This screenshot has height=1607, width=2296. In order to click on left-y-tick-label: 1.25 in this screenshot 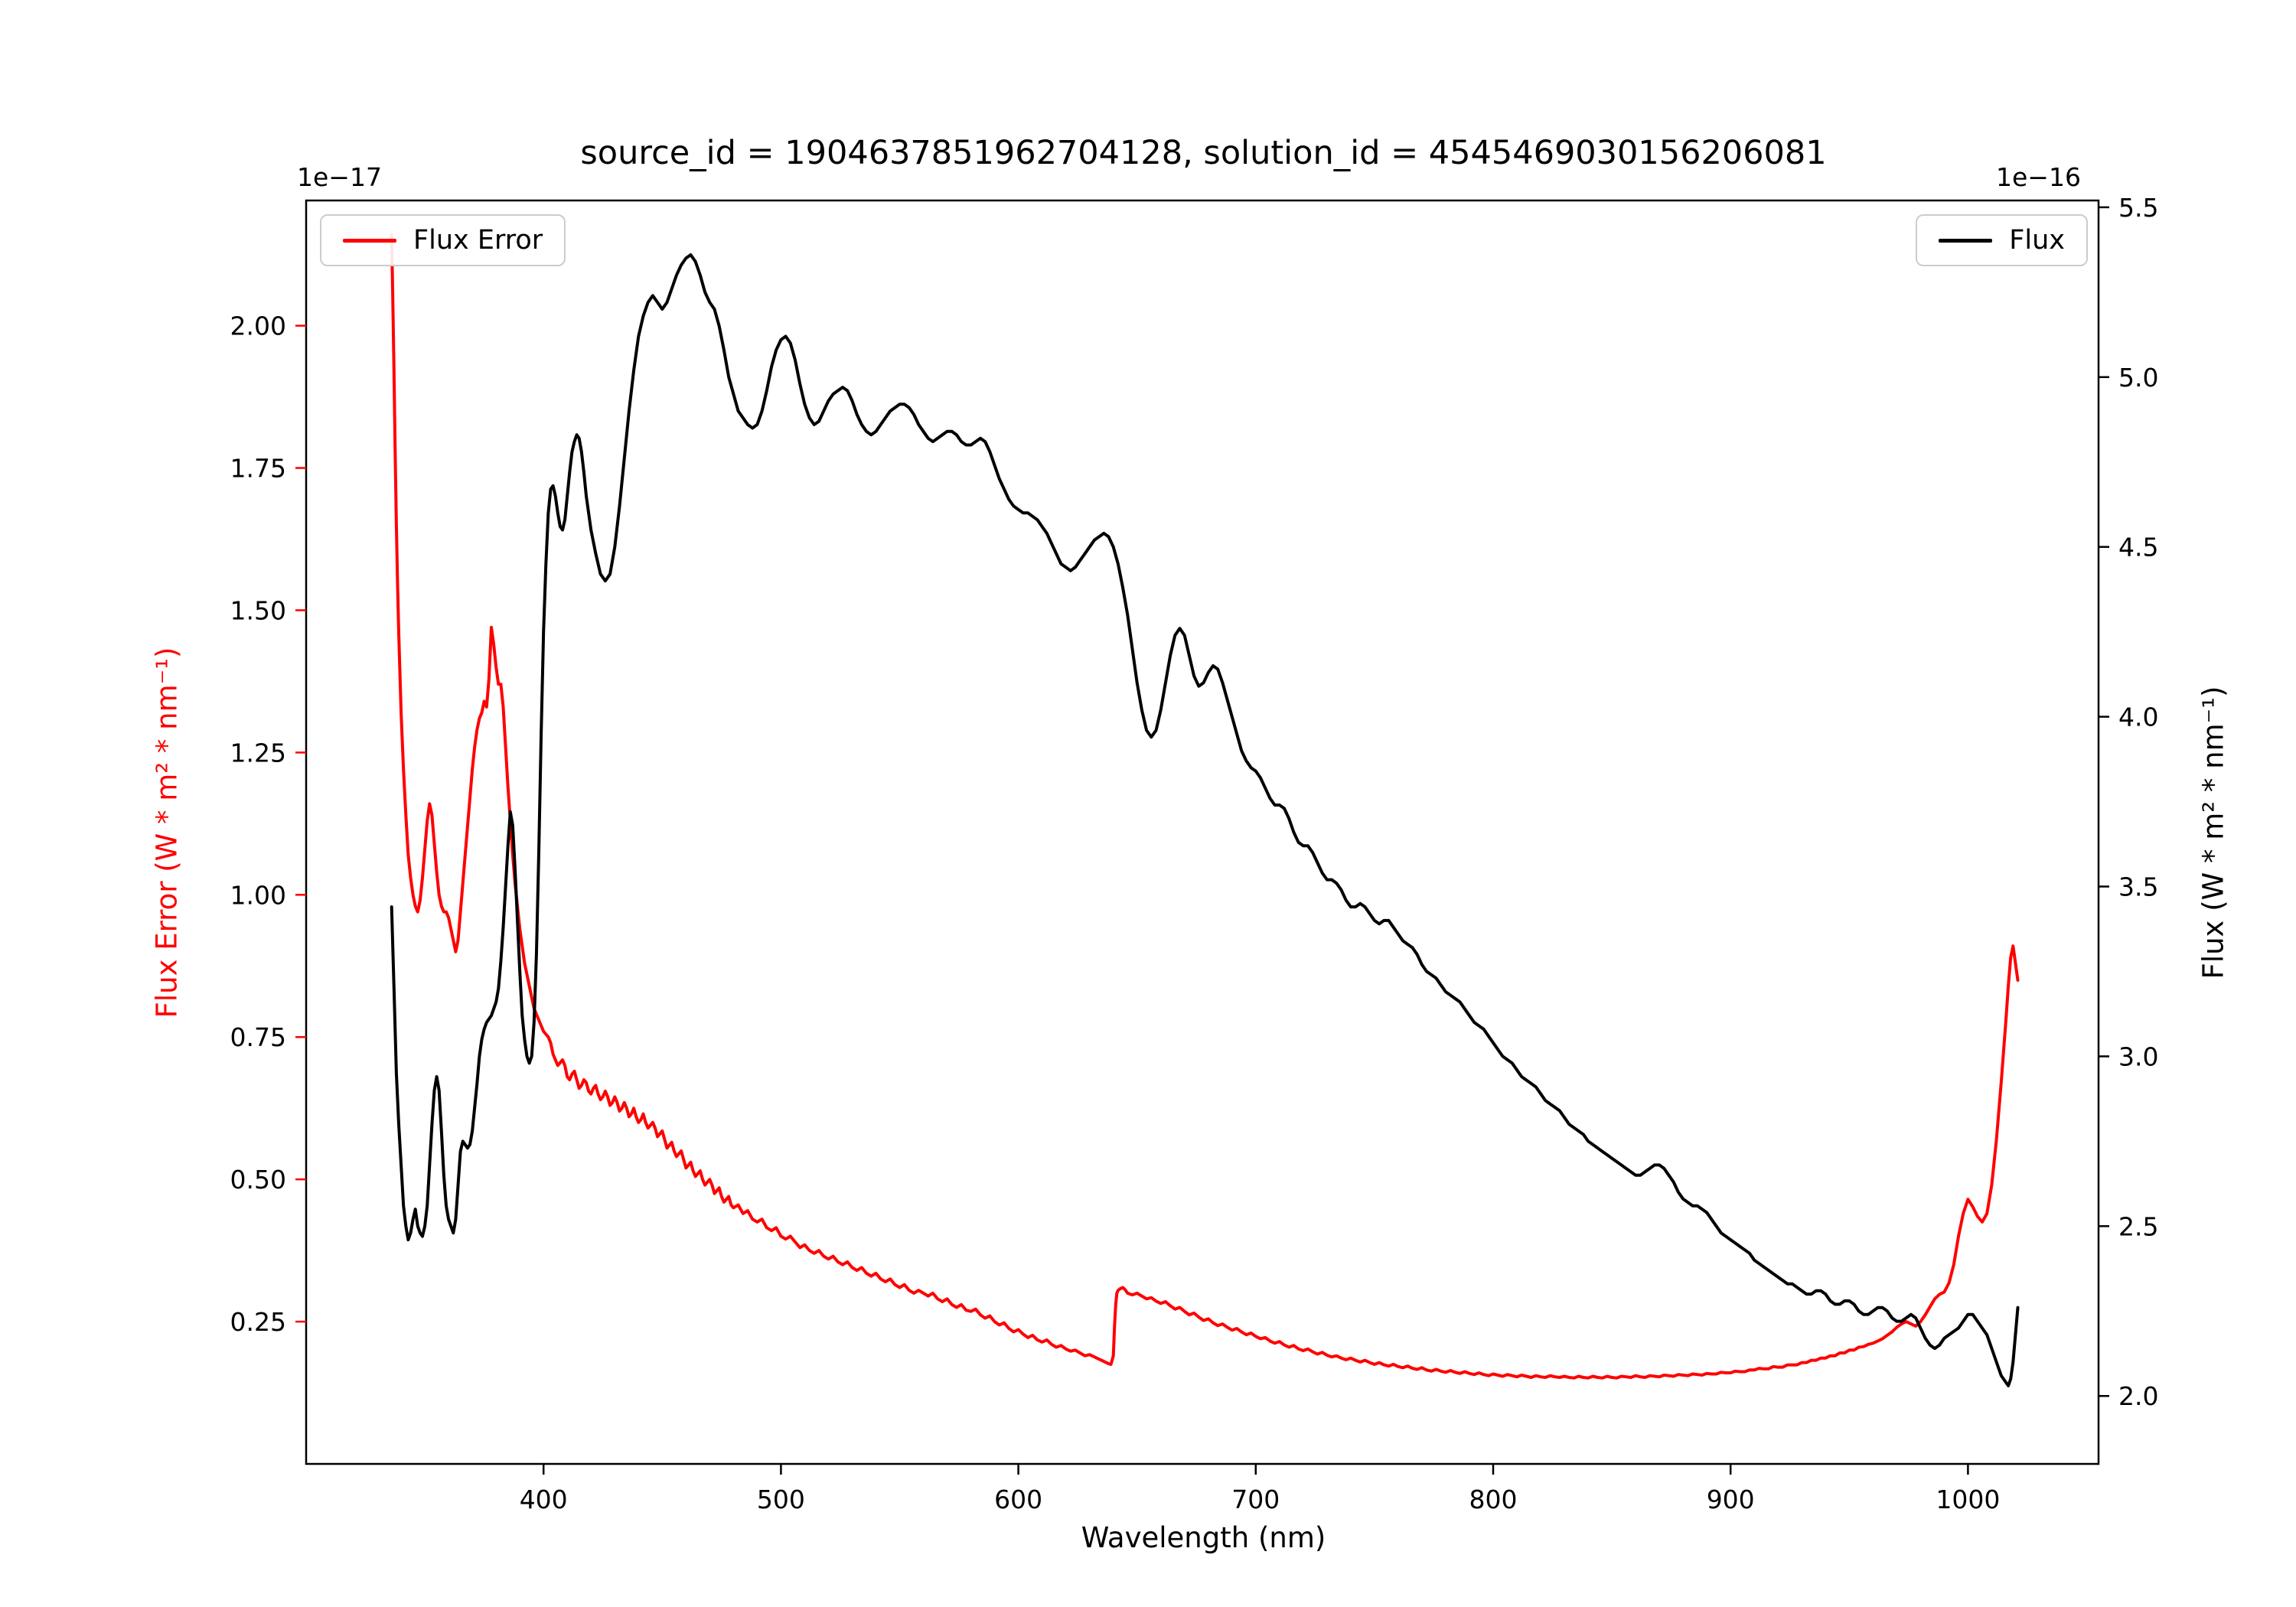, I will do `click(258, 753)`.